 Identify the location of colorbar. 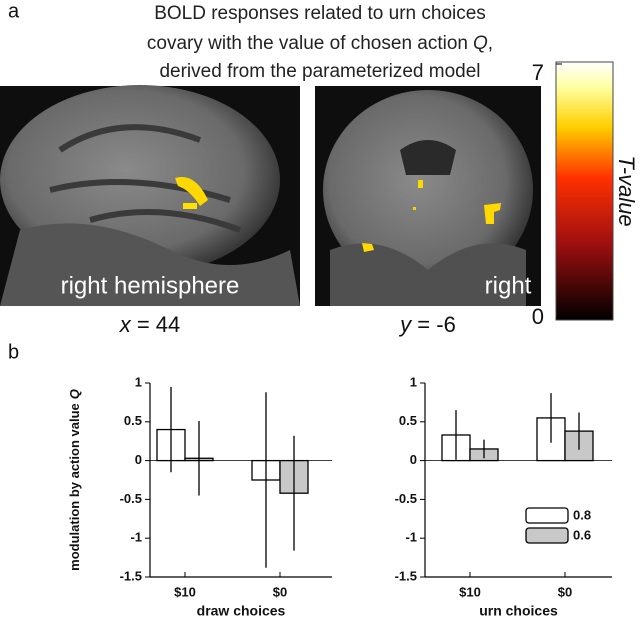
(584, 191).